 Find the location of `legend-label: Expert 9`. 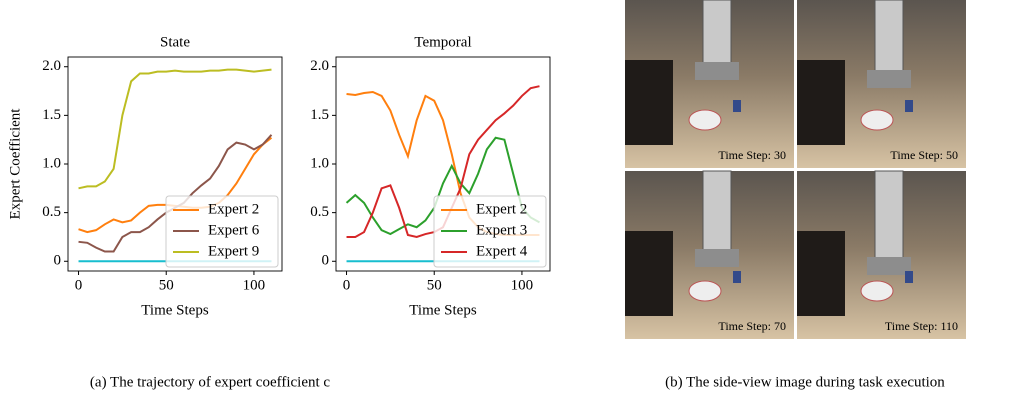

legend-label: Expert 9 is located at coordinates (233, 251).